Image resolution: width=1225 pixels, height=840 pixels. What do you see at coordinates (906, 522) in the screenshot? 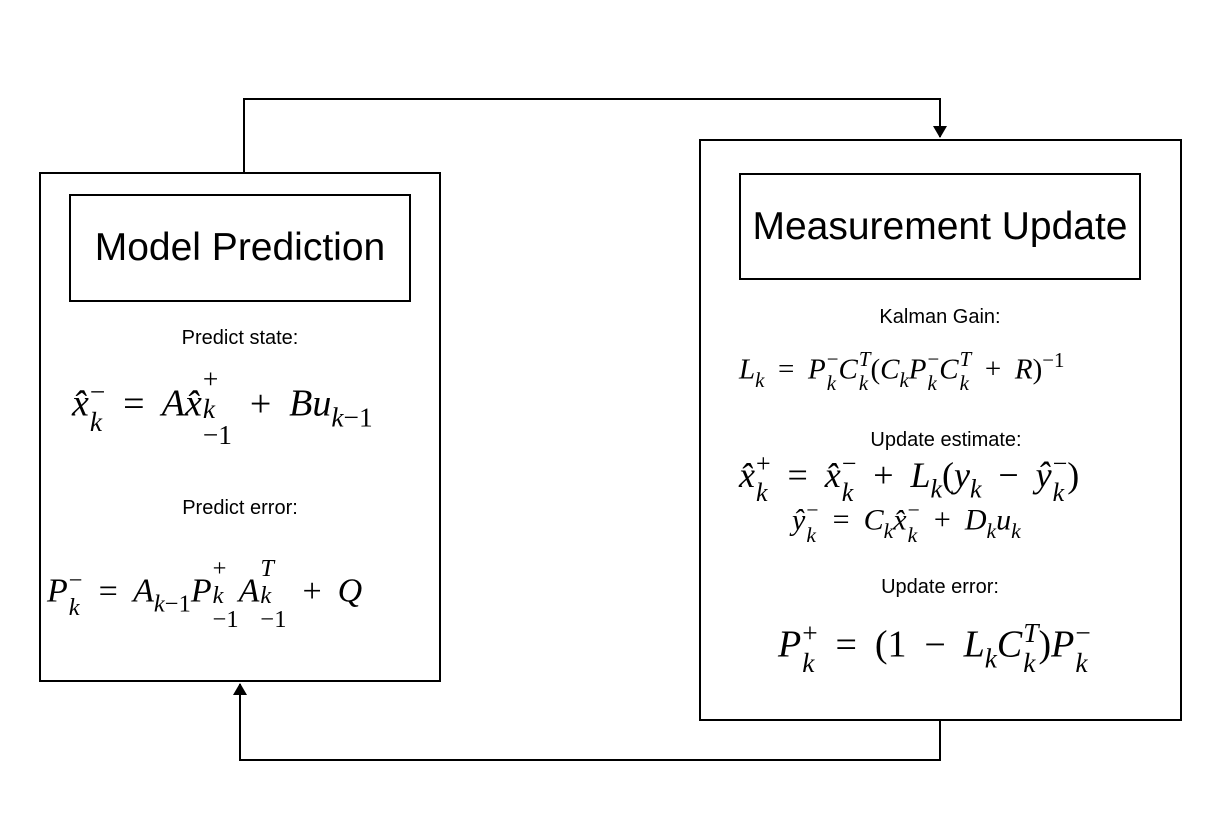
I see `output-estimate-equation: ŷ − k = Ckx̂ − k + Dkuk` at bounding box center [906, 522].